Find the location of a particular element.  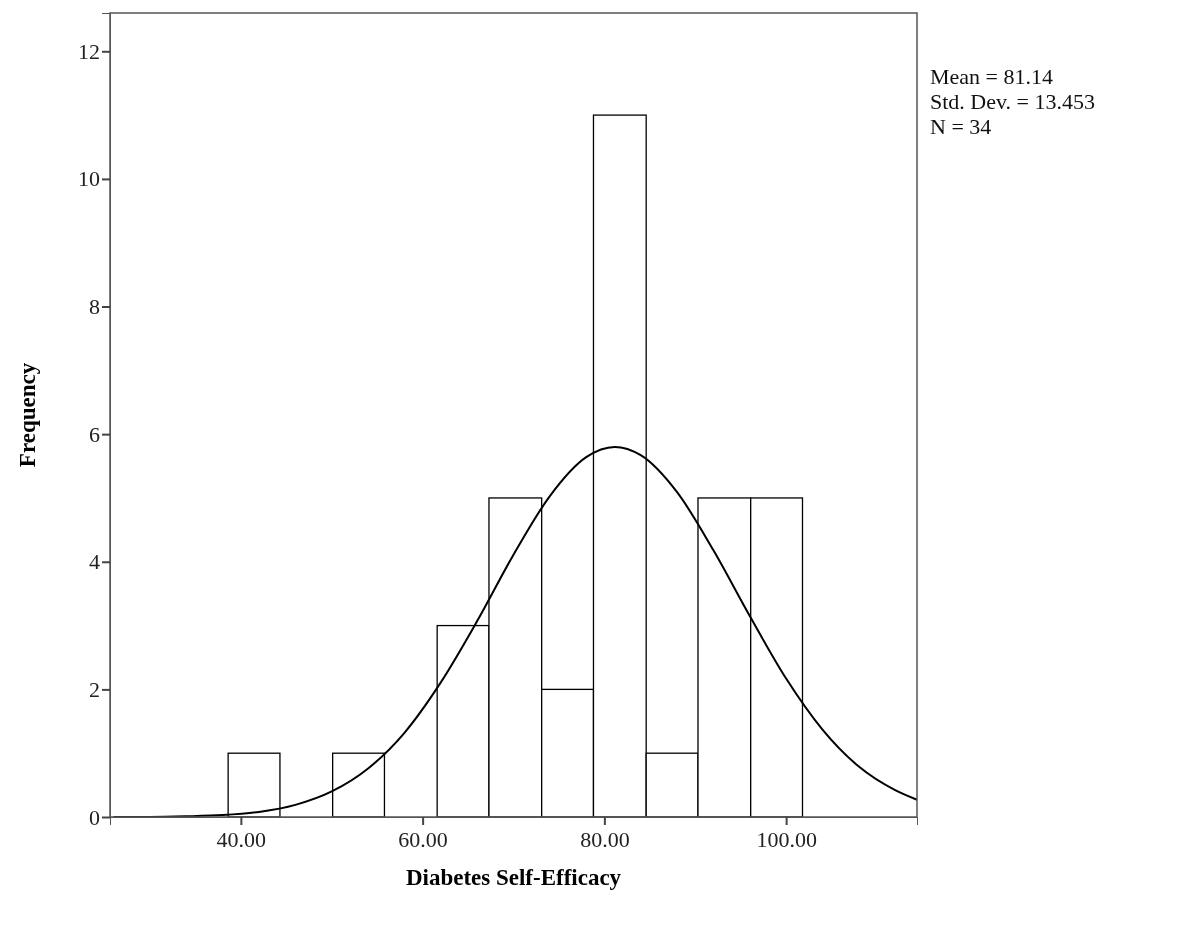

y-tick-label: 0 is located at coordinates (94, 817).